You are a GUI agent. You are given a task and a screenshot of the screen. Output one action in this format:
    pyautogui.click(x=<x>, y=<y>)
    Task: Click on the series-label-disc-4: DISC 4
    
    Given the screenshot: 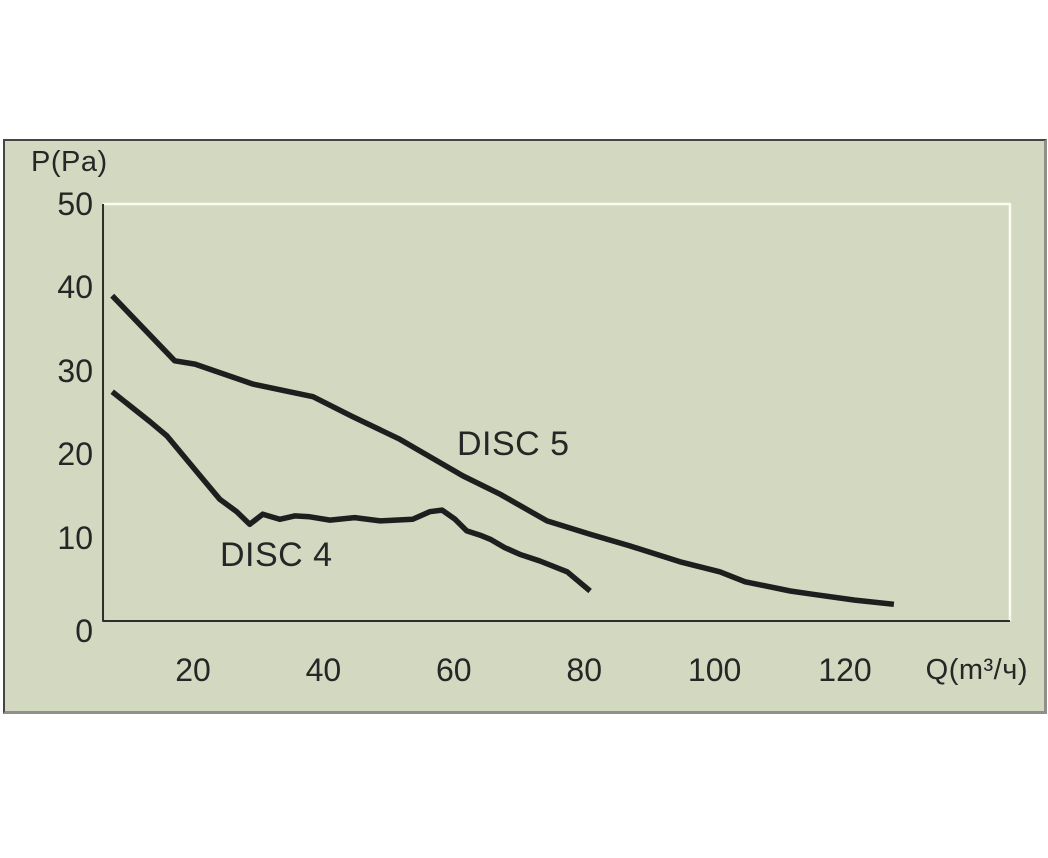 What is the action you would take?
    pyautogui.click(x=276, y=555)
    